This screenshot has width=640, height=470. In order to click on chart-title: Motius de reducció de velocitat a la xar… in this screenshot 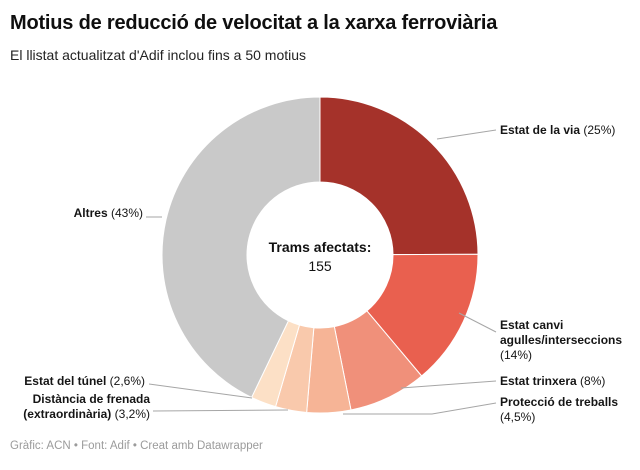, I will do `click(254, 23)`.